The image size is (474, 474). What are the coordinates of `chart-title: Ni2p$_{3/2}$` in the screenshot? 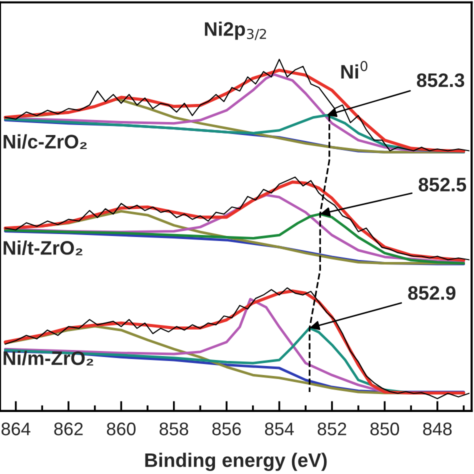 It's located at (235, 31).